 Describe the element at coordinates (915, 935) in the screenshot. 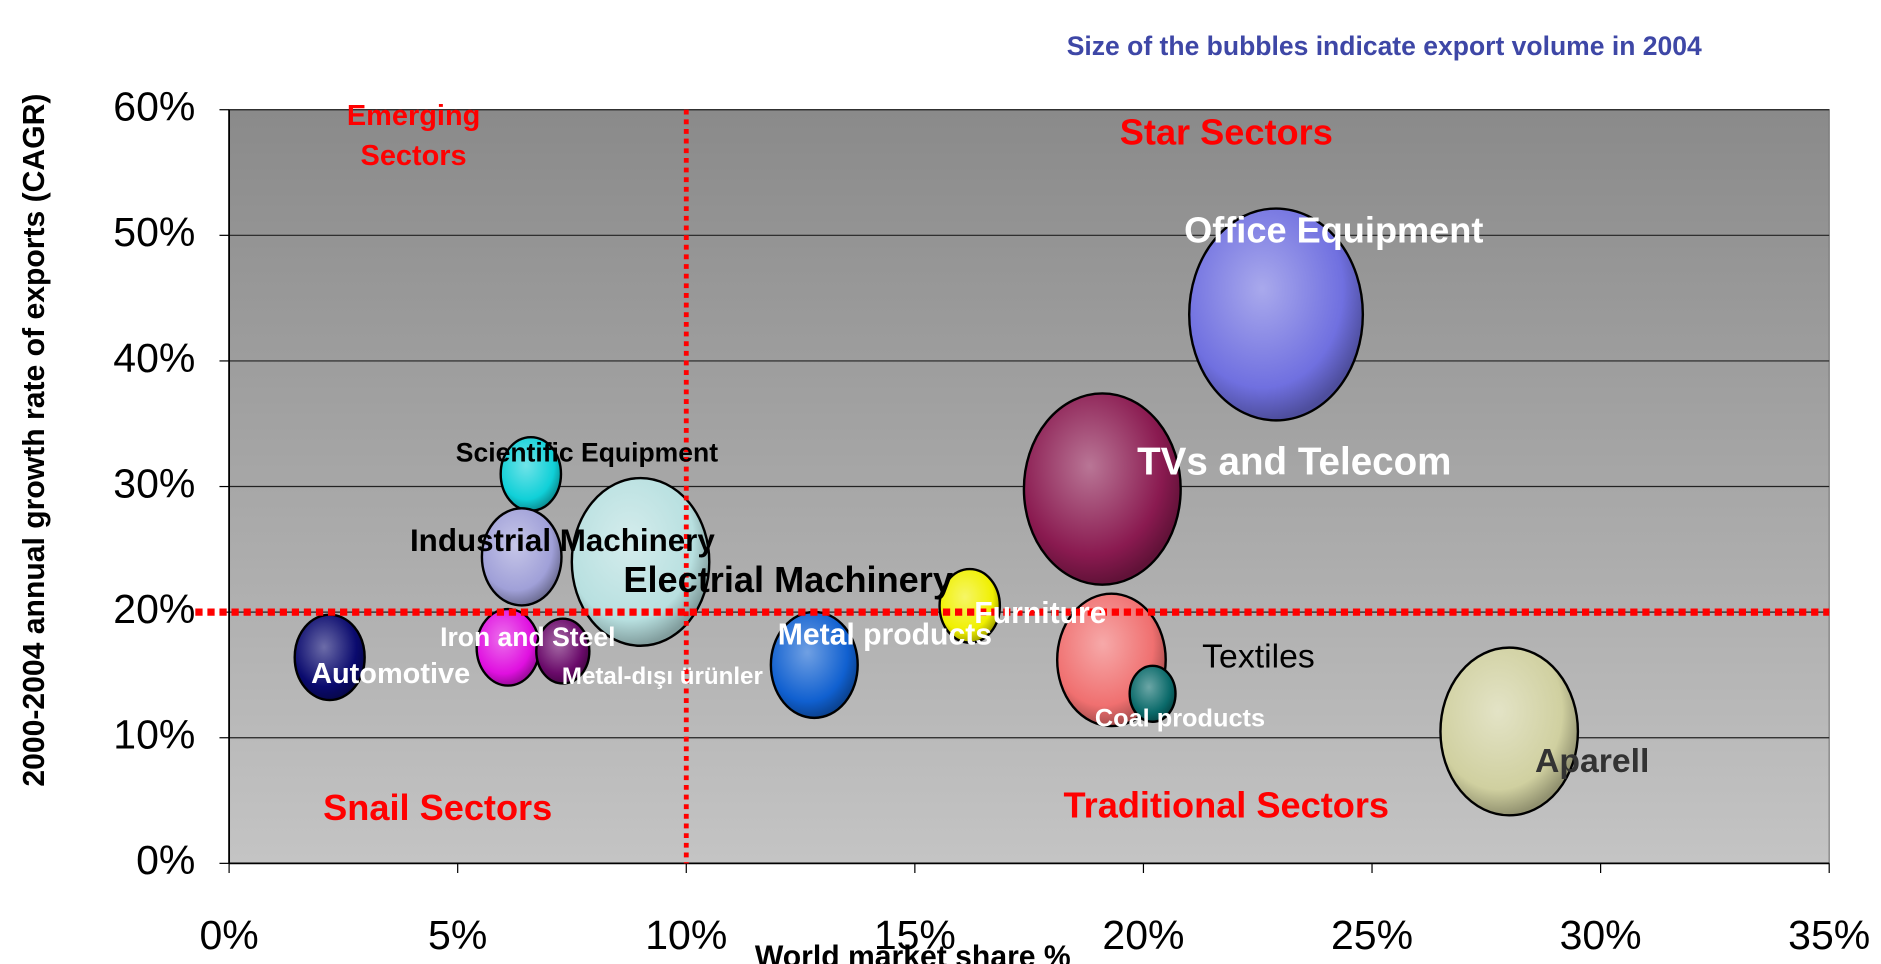

I see `x-tick-label: 15%` at that location.